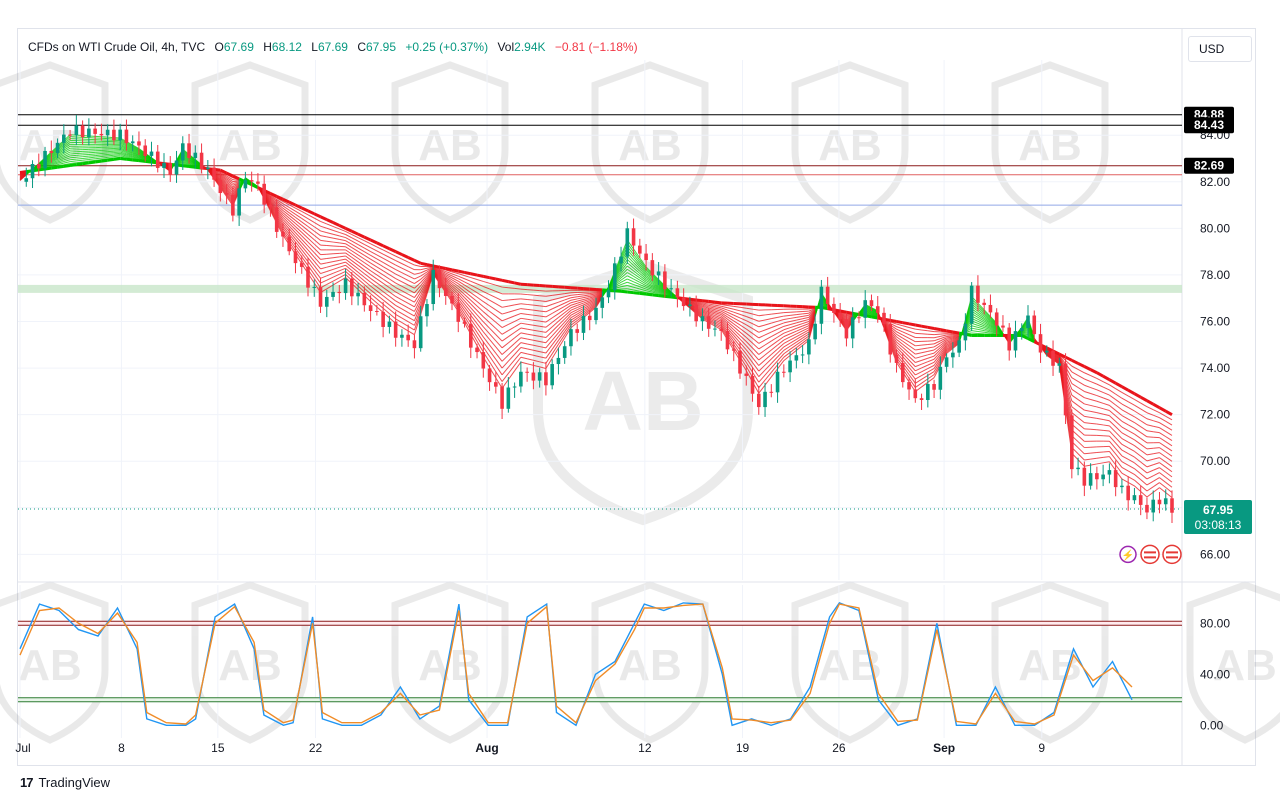 Image resolution: width=1280 pixels, height=803 pixels. What do you see at coordinates (74, 782) in the screenshot?
I see `tradingview-label: TradingView` at bounding box center [74, 782].